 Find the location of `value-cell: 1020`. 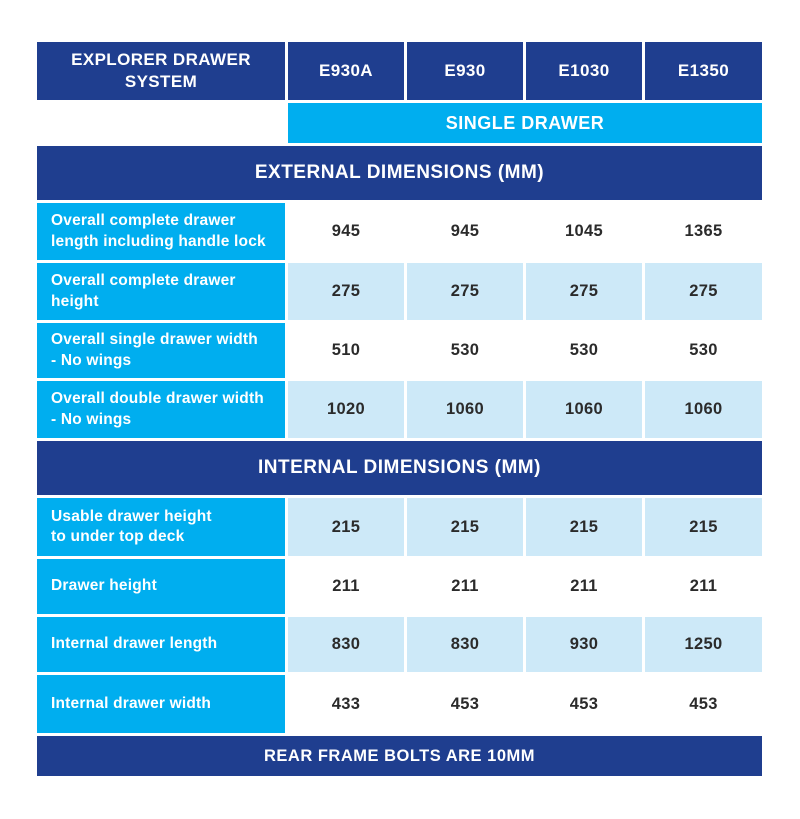

value-cell: 1020 is located at coordinates (346, 409).